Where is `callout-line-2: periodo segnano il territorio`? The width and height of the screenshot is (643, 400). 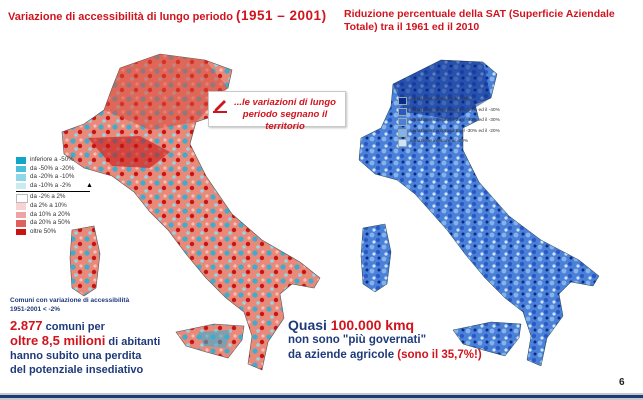 callout-line-2: periodo segnano il territorio is located at coordinates (285, 120).